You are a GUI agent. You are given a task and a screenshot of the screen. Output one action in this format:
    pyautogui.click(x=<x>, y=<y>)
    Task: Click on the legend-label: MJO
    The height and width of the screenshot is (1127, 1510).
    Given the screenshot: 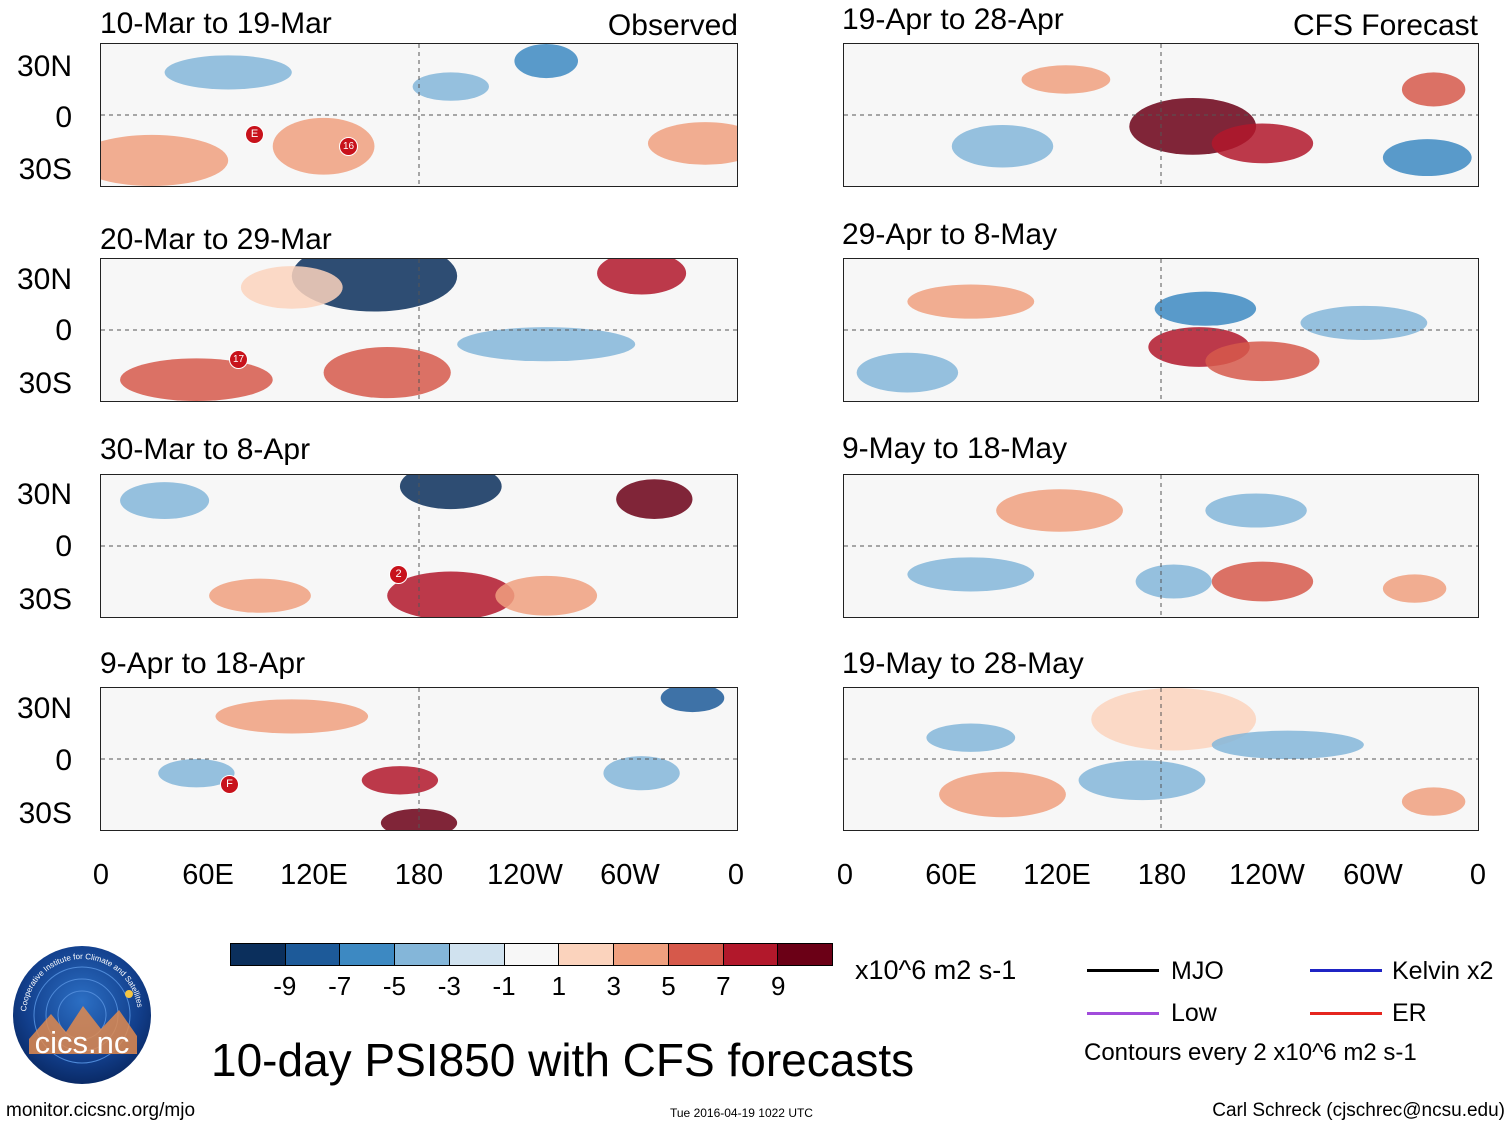 What is the action you would take?
    pyautogui.click(x=1197, y=971)
    